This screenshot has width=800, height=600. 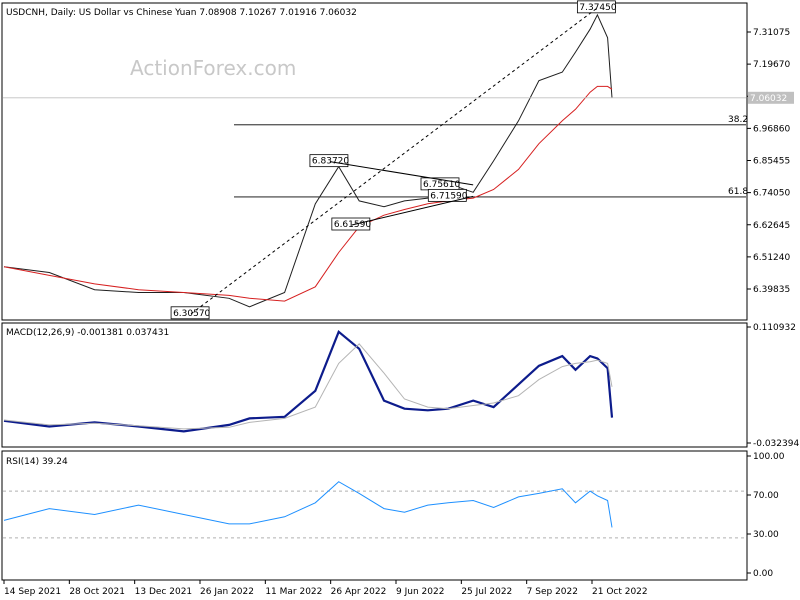 What do you see at coordinates (738, 120) in the screenshot?
I see `fib-level-label: 38.2` at bounding box center [738, 120].